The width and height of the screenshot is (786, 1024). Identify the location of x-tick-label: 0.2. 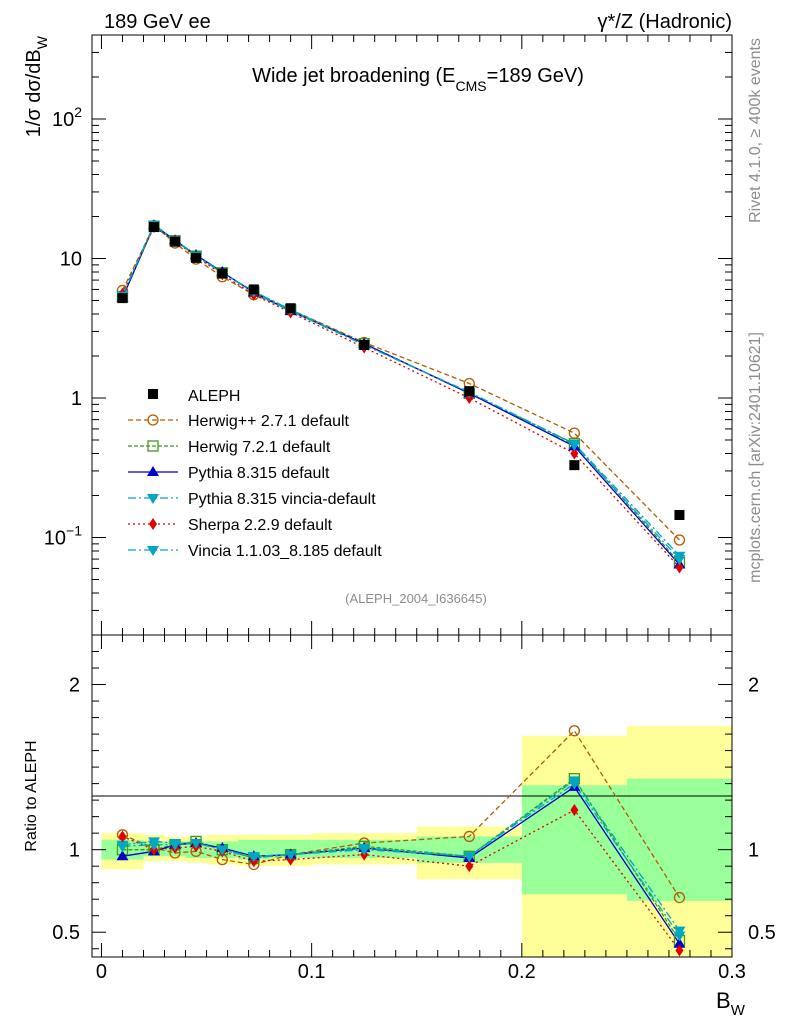
(522, 972).